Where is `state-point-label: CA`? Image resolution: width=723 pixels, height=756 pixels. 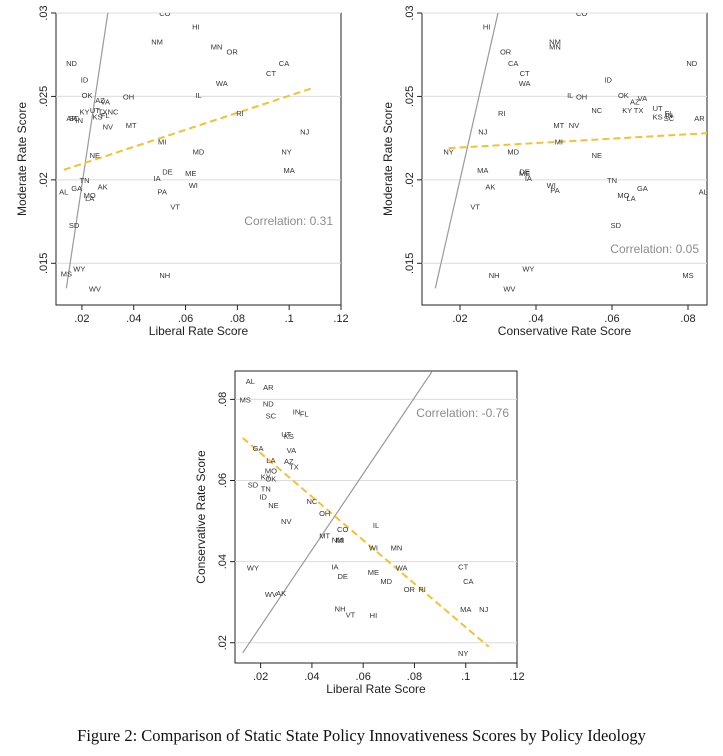 state-point-label: CA is located at coordinates (513, 63).